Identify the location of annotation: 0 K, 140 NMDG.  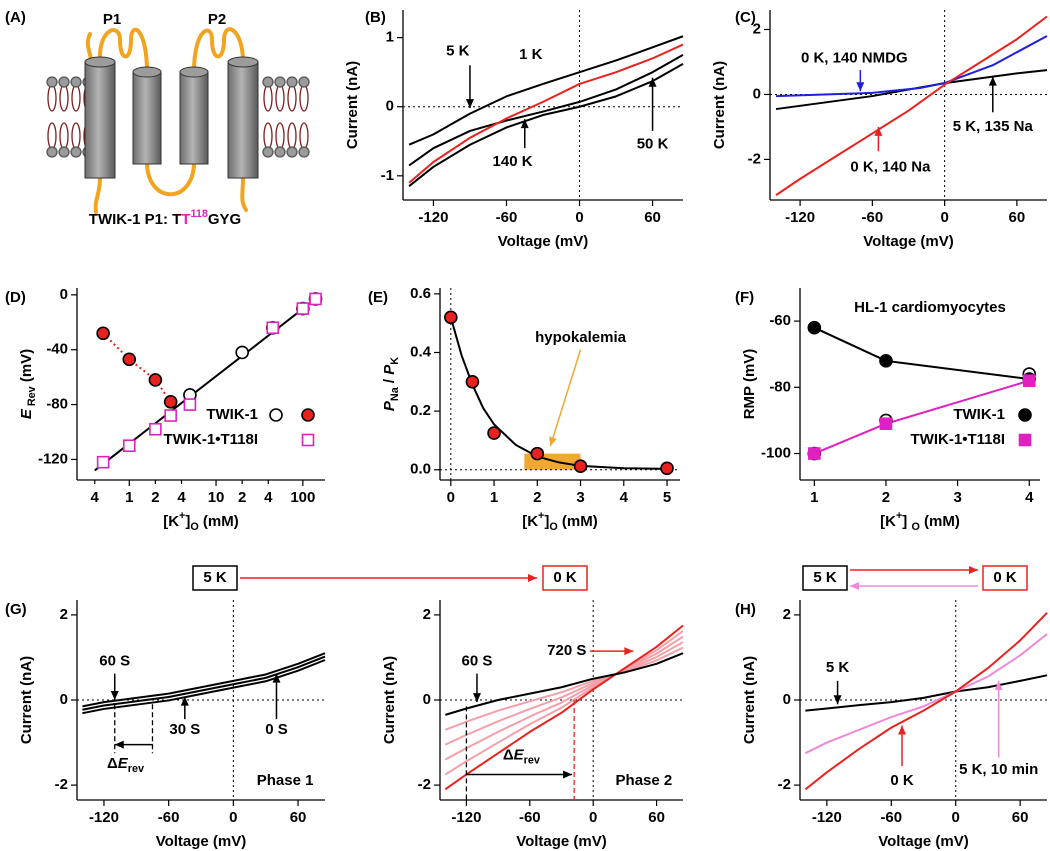
(854, 58).